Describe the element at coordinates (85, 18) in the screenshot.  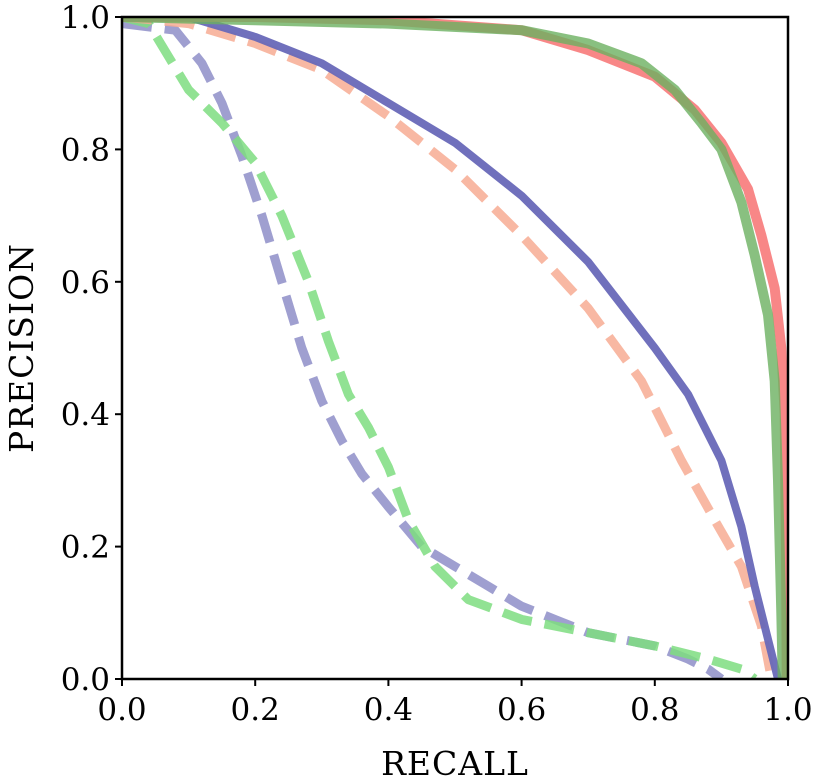
I see `y-tick-label: 1.0` at that location.